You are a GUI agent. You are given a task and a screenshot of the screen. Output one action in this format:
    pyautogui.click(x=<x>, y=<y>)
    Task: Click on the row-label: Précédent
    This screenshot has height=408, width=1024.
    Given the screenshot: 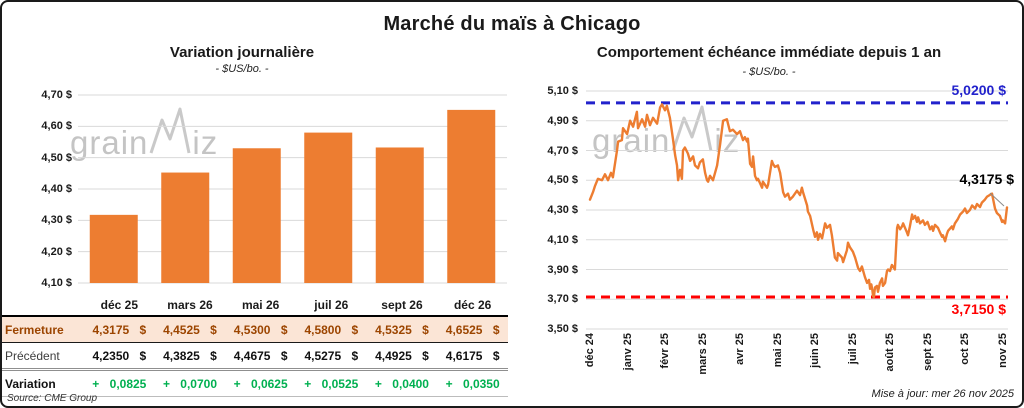 What is the action you would take?
    pyautogui.click(x=43, y=356)
    